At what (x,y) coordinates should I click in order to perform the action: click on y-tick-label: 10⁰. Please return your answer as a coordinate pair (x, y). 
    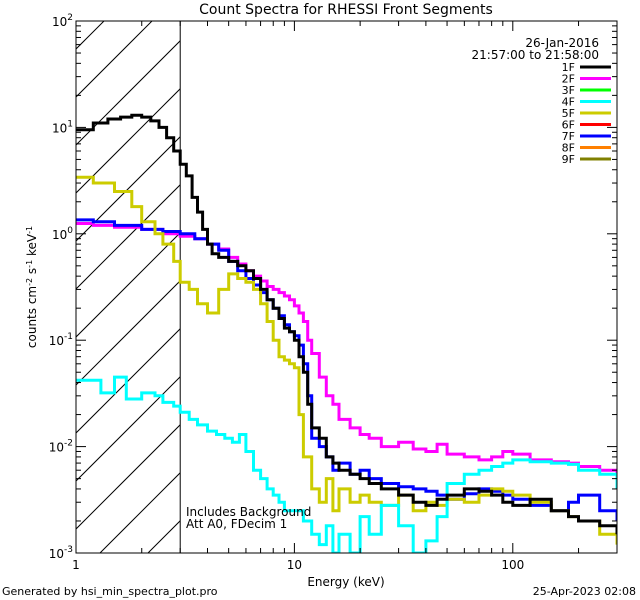
    Looking at the image, I should click on (62, 234).